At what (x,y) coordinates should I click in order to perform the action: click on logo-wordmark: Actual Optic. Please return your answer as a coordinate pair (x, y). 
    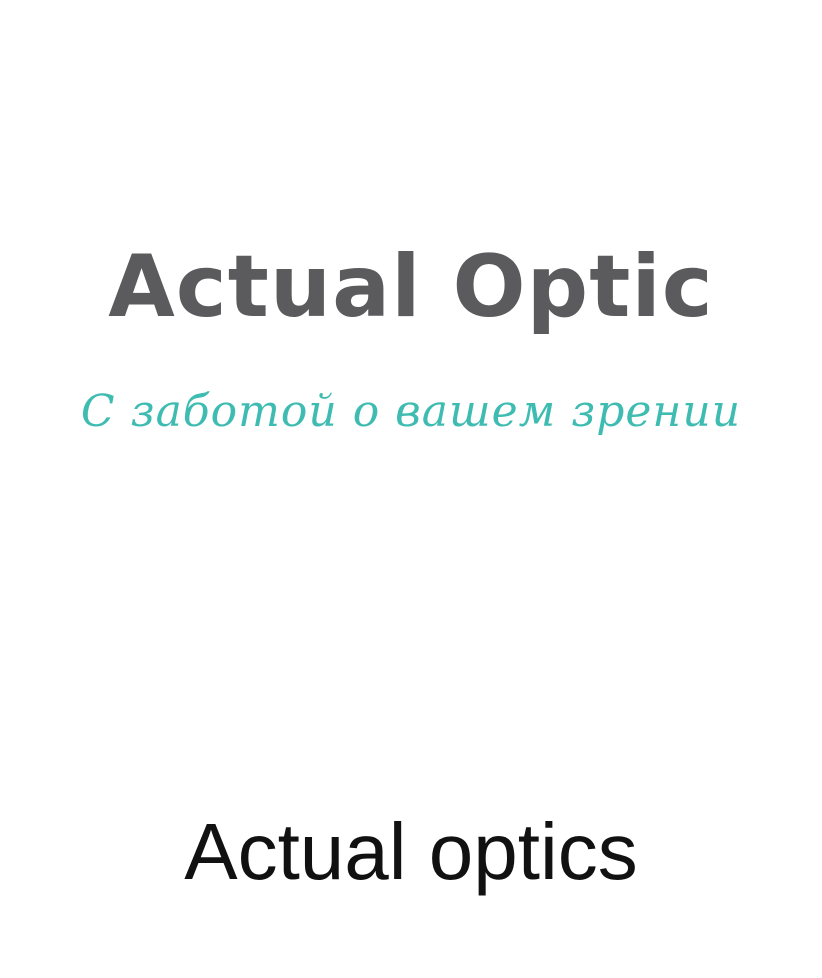
    Looking at the image, I should click on (411, 287).